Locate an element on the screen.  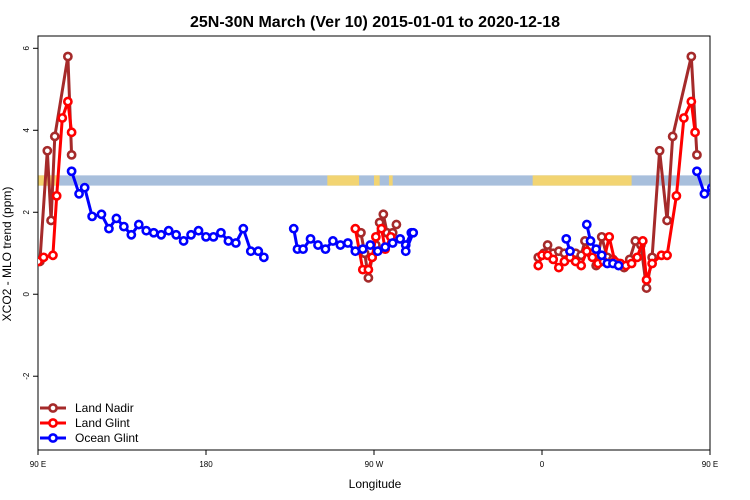
y-tick-label: -2 is located at coordinates (26, 376).